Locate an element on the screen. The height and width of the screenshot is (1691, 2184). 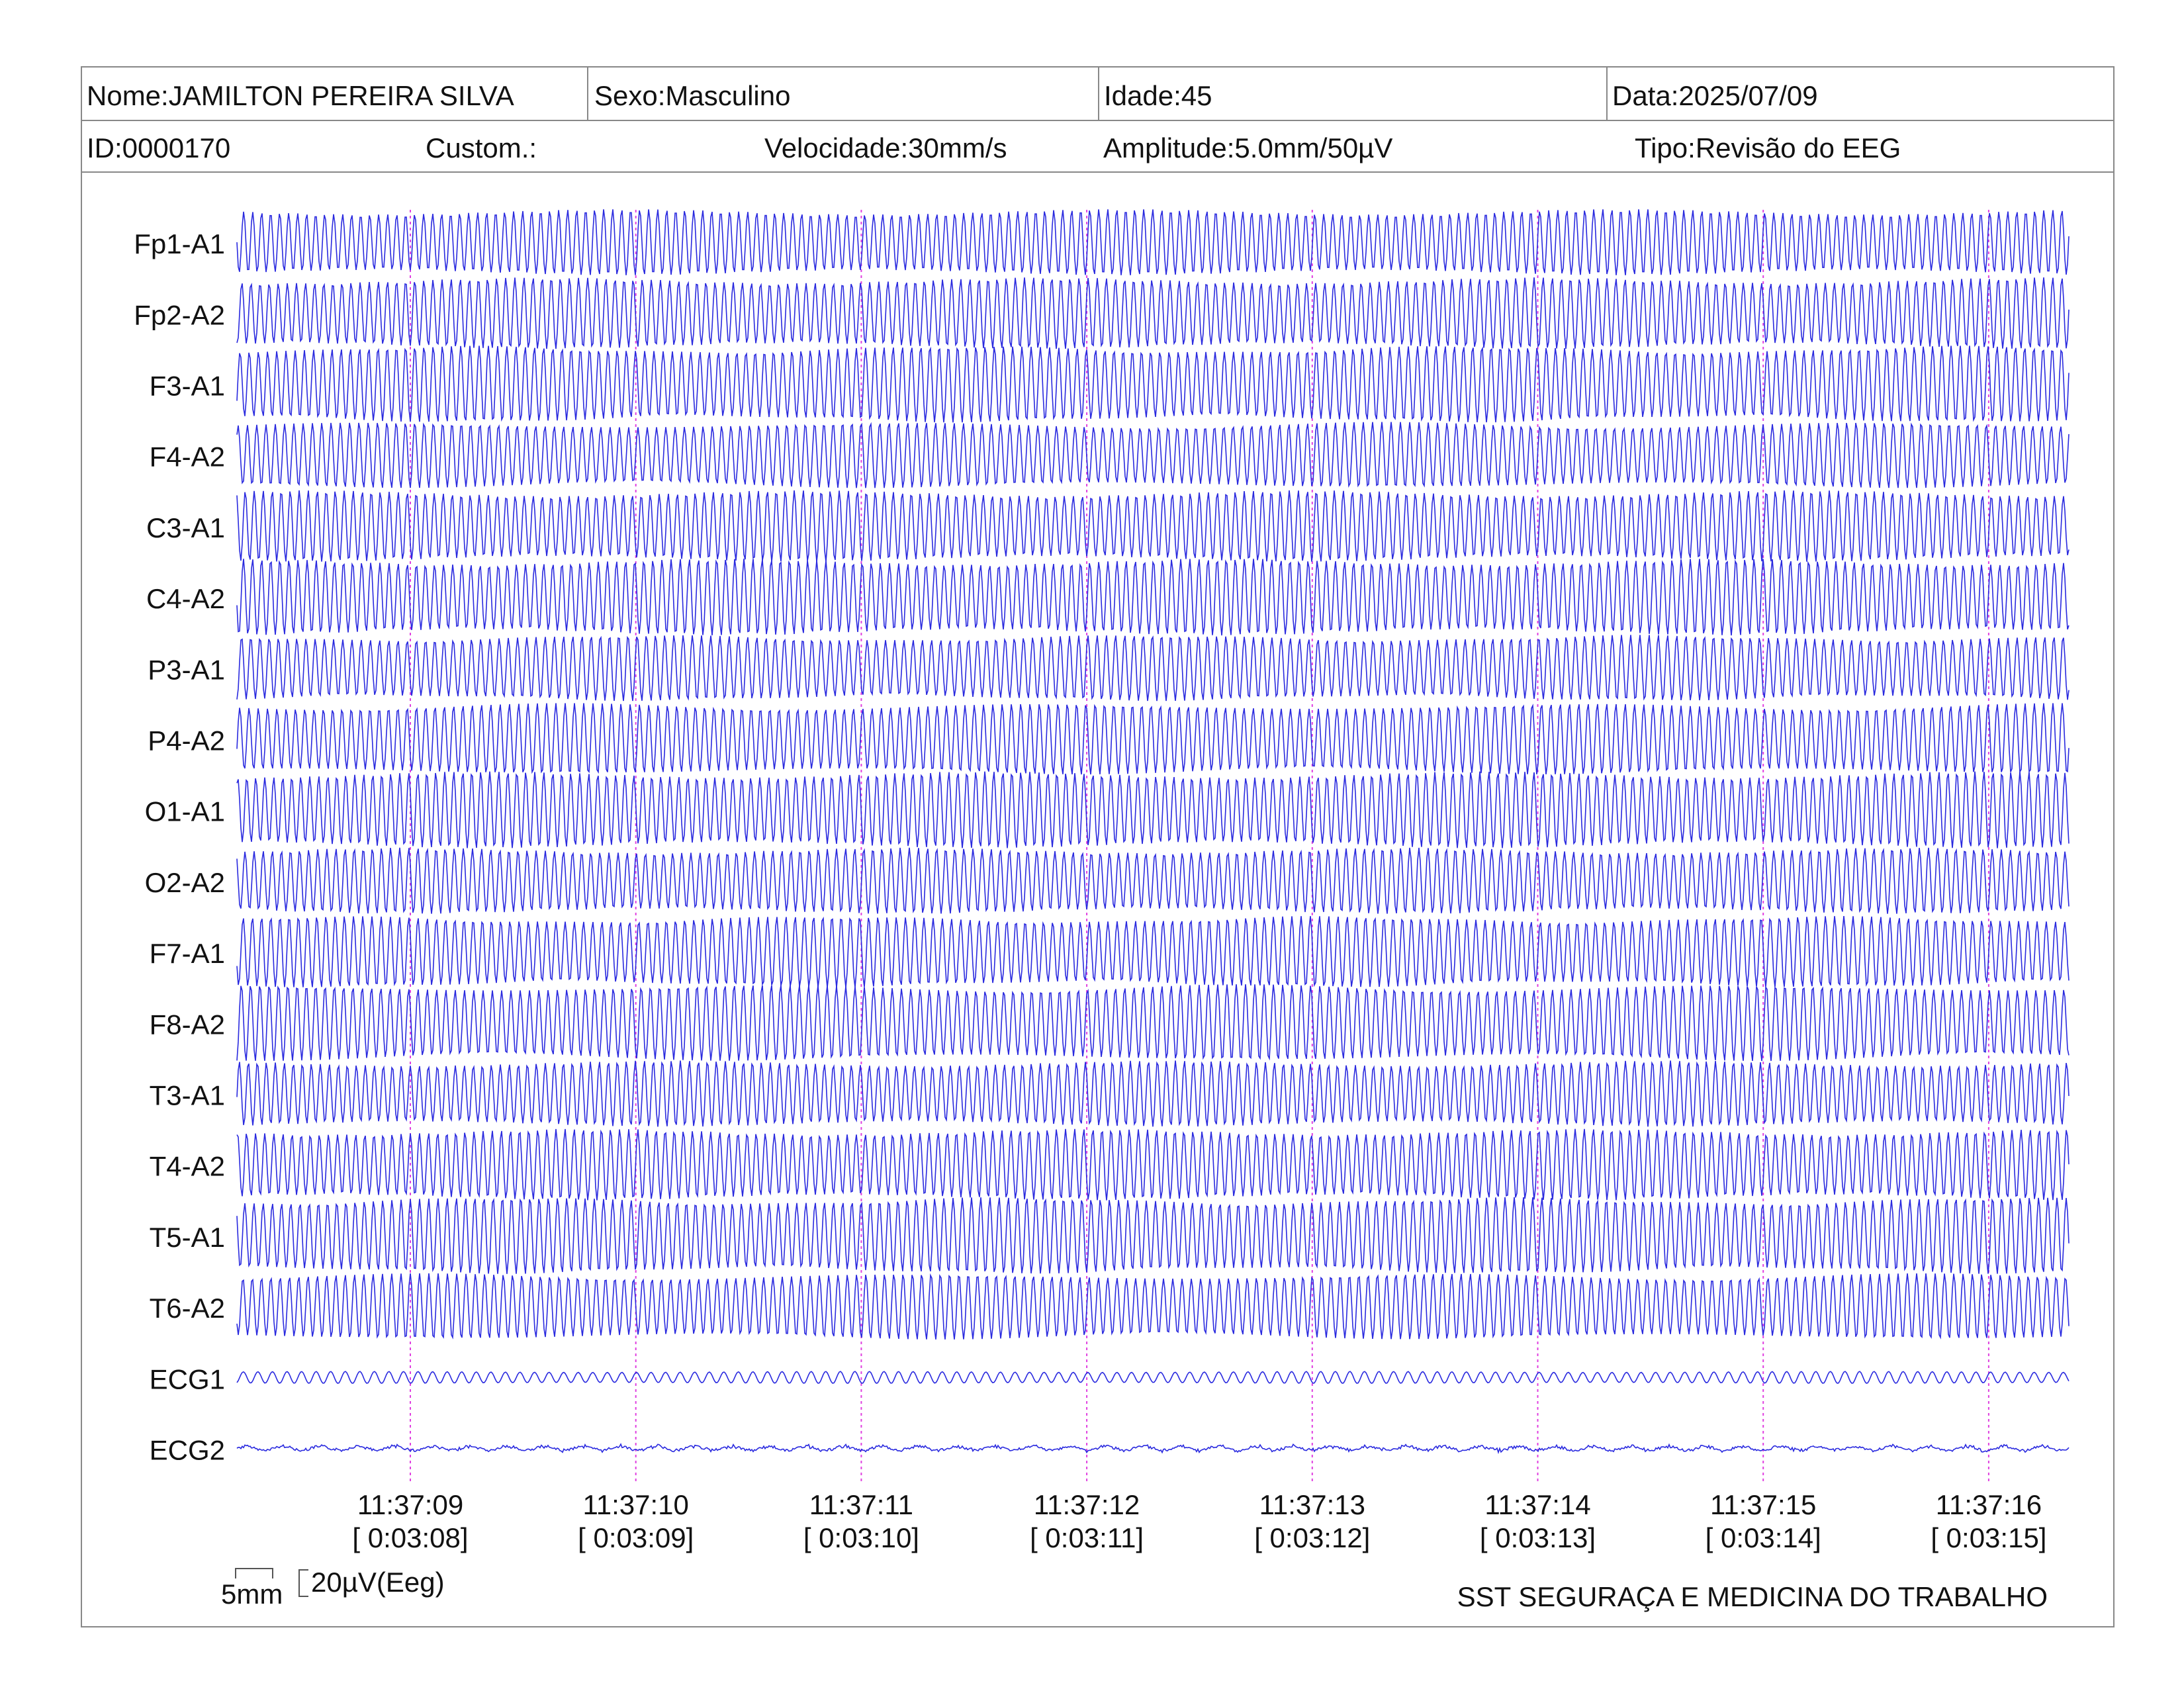
time-elapsed: [ 0:03:09] is located at coordinates (636, 1537).